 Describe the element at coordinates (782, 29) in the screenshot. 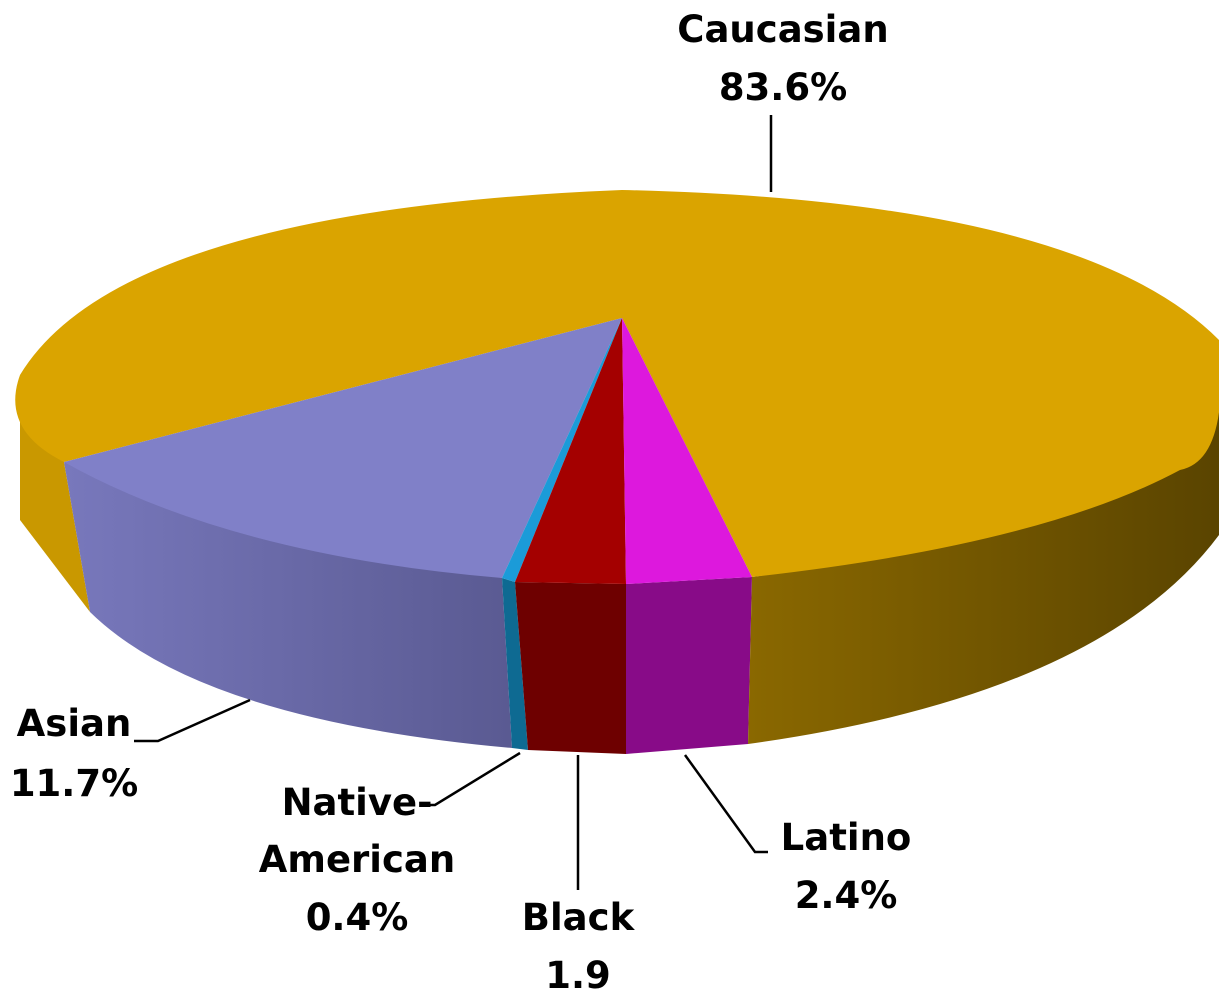

I see `caucasian-name: Caucasian` at that location.